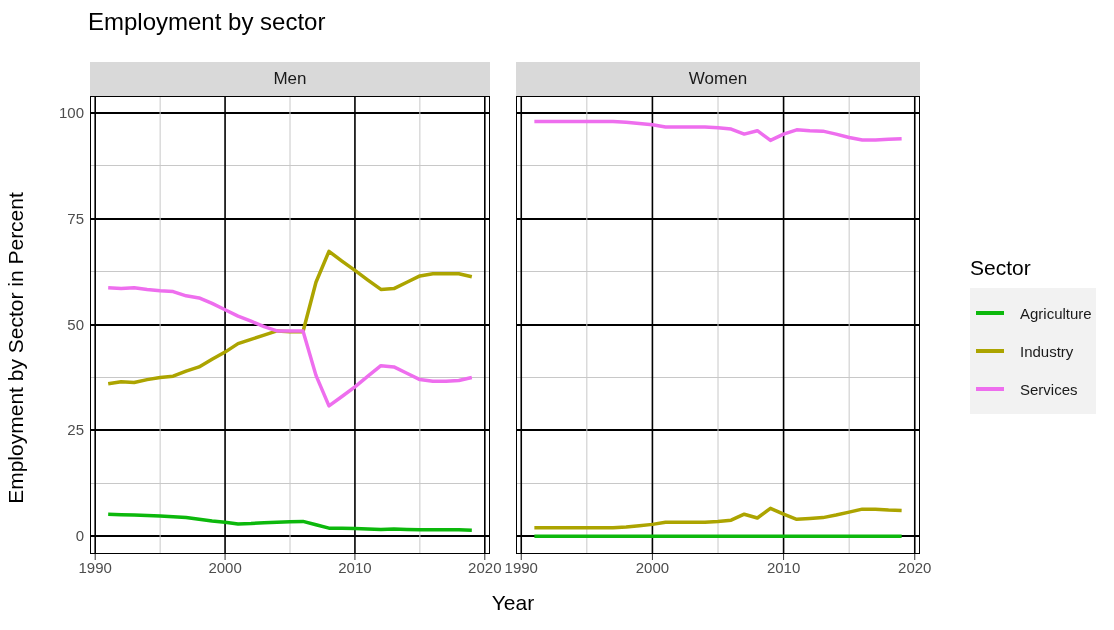  Describe the element at coordinates (75, 324) in the screenshot. I see `y-tick-label: 50` at that location.